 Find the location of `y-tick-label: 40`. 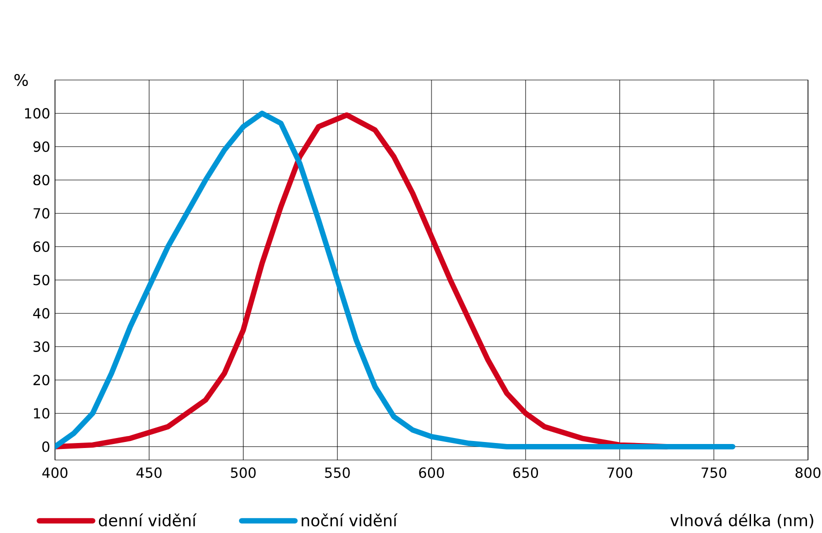

y-tick-label: 40 is located at coordinates (41, 313).